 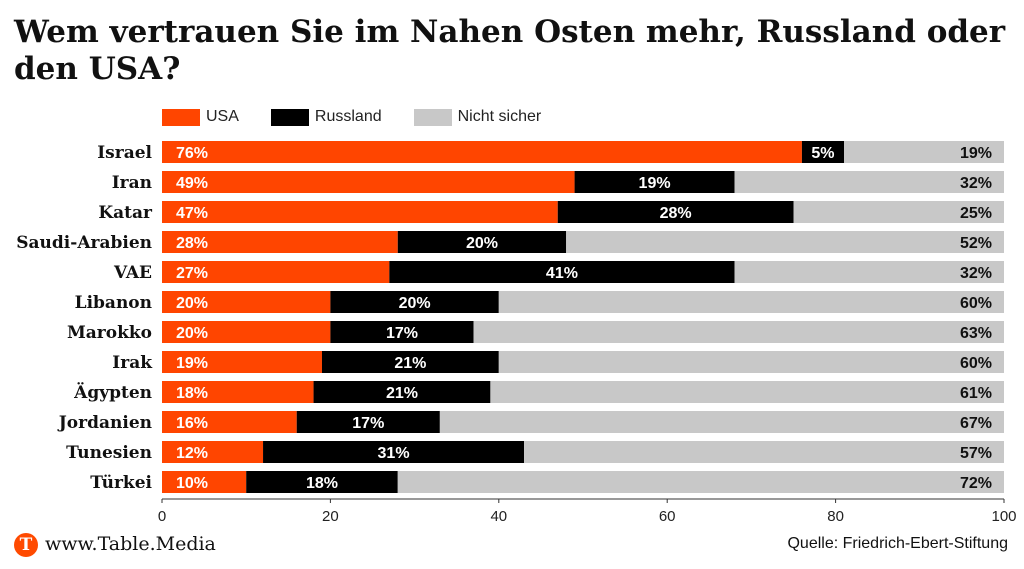 I want to click on data-label-russland-katar: 28%, so click(x=676, y=213).